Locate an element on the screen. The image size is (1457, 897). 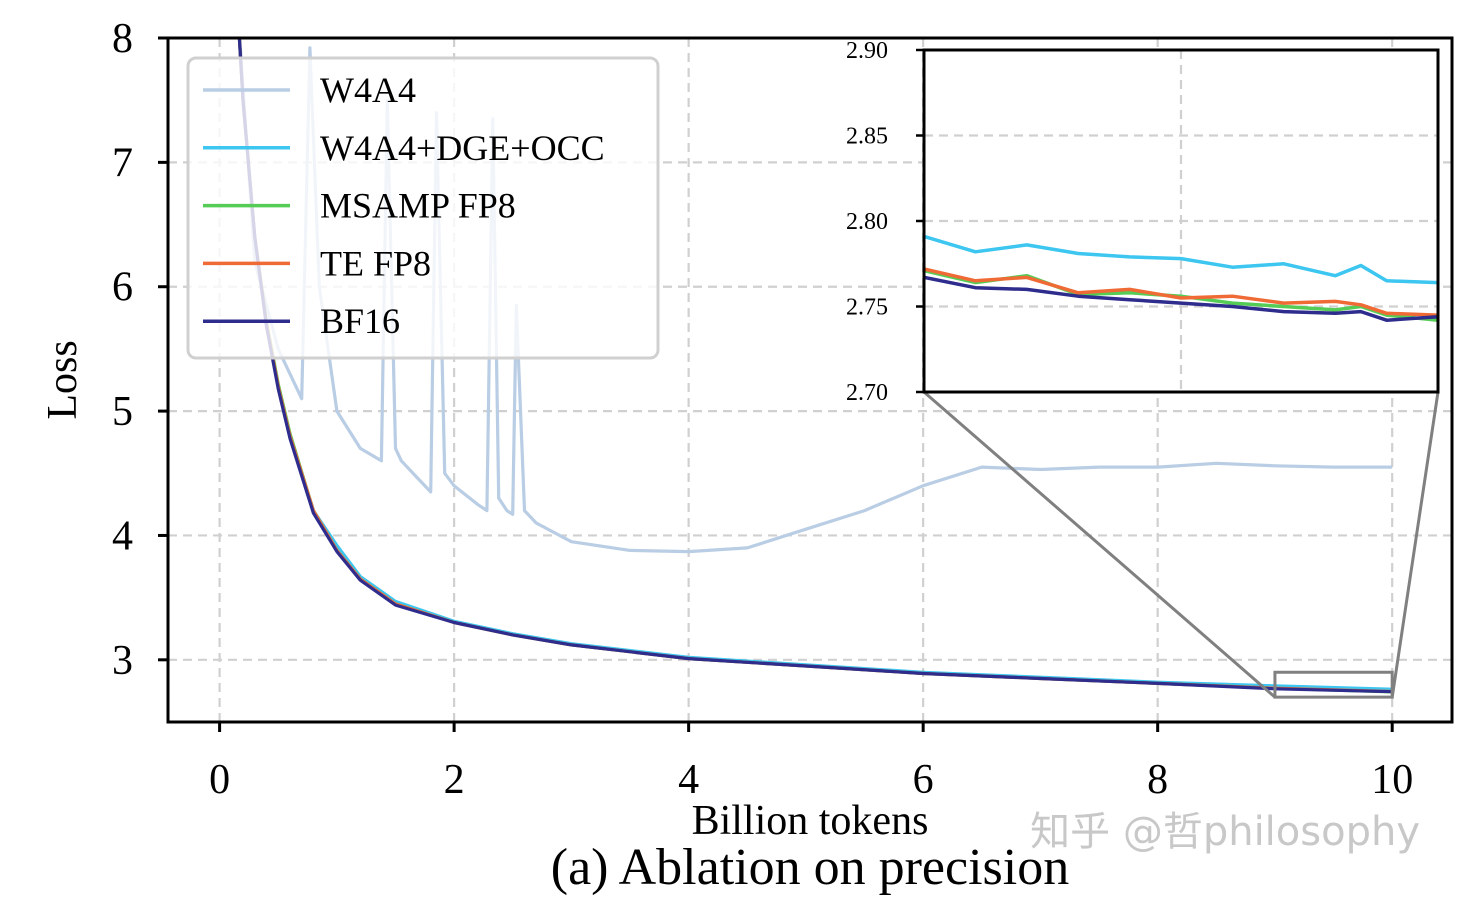
legend-label: W4A4+DGE+OCC is located at coordinates (462, 148).